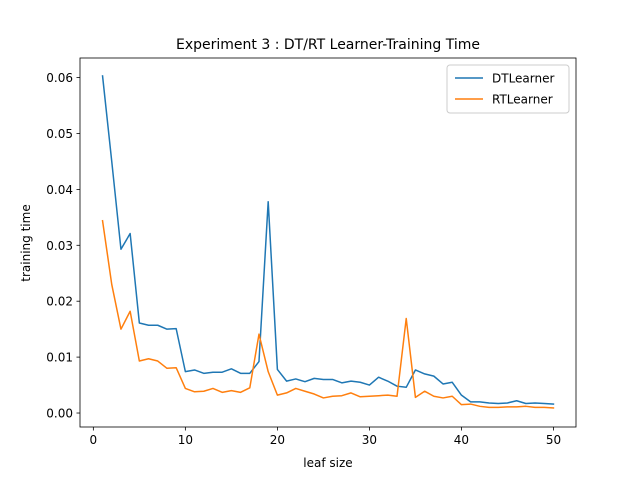  Describe the element at coordinates (369, 440) in the screenshot. I see `x-tick-label: 30` at that location.